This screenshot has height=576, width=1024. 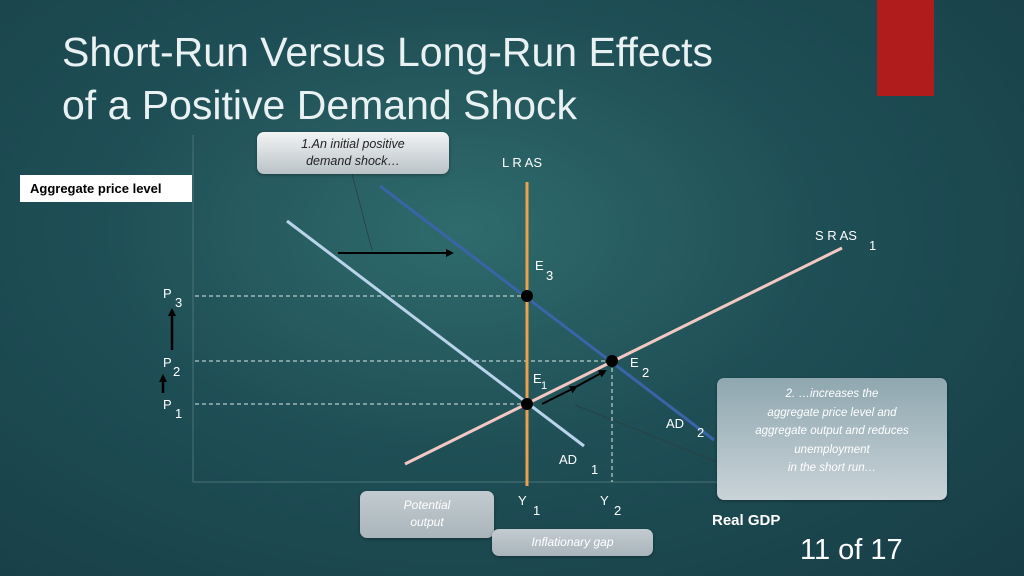 I want to click on increase-callout-line-4: unemployment, so click(x=832, y=449).